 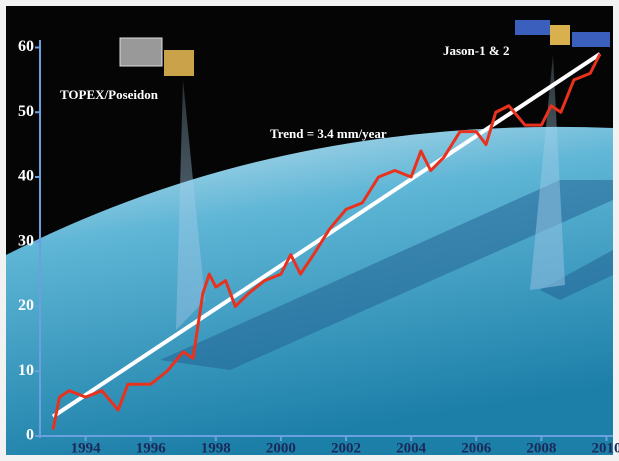 What do you see at coordinates (605, 448) in the screenshot?
I see `x-tick-label: 2010` at bounding box center [605, 448].